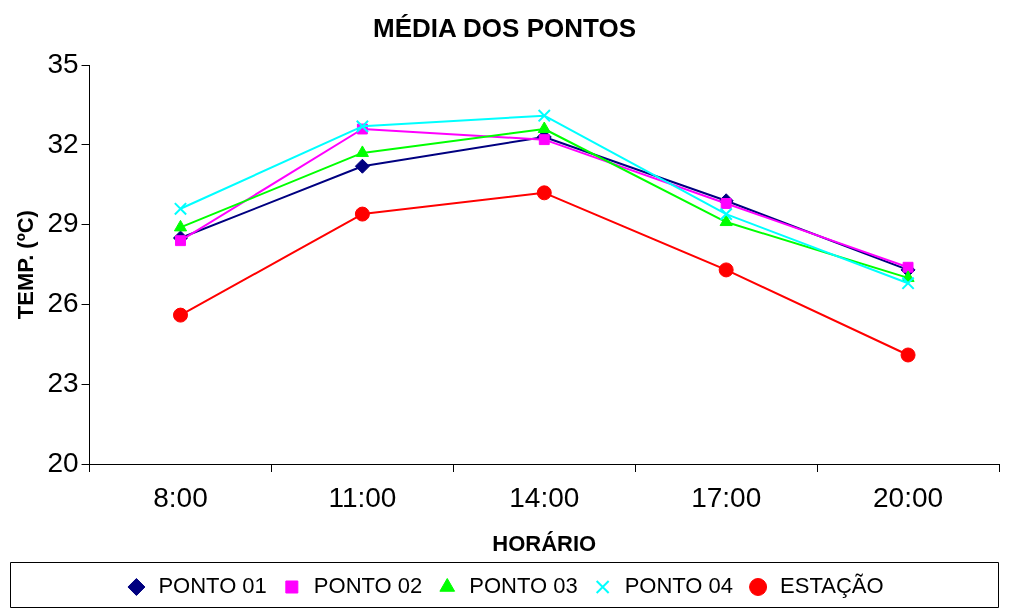 The height and width of the screenshot is (612, 1009). Describe the element at coordinates (679, 586) in the screenshot. I see `legend-label: PONTO 04` at that location.